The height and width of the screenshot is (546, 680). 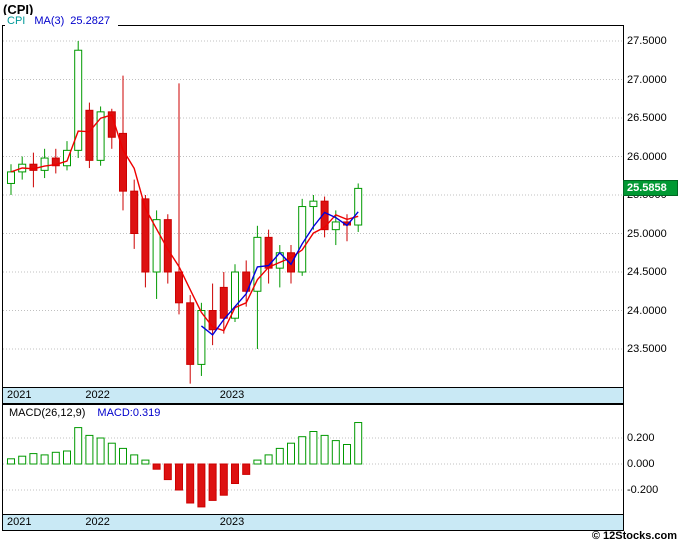 I want to click on macd-legend: MACD(26,12,9) MACD:0.319, so click(x=85, y=413).